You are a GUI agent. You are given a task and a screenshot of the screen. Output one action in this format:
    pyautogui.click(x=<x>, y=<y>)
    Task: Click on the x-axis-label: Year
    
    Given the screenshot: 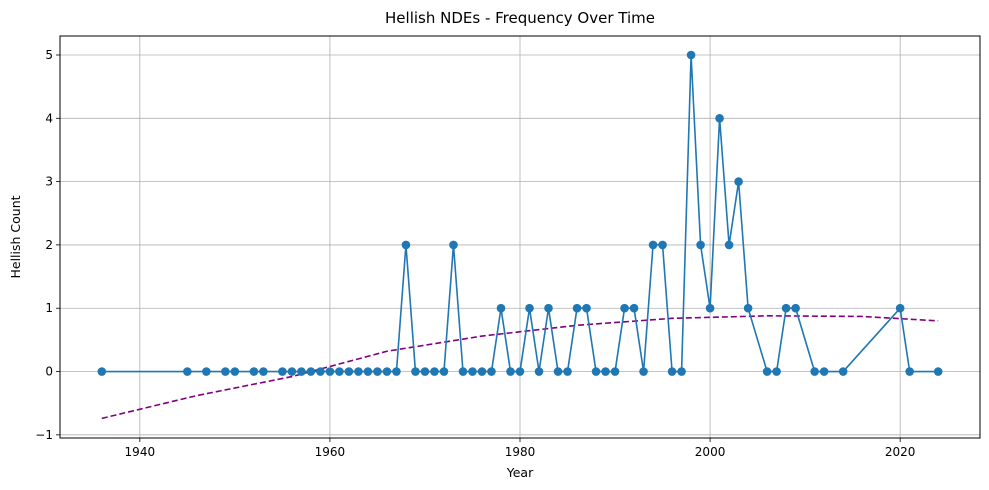 What is the action you would take?
    pyautogui.click(x=520, y=472)
    